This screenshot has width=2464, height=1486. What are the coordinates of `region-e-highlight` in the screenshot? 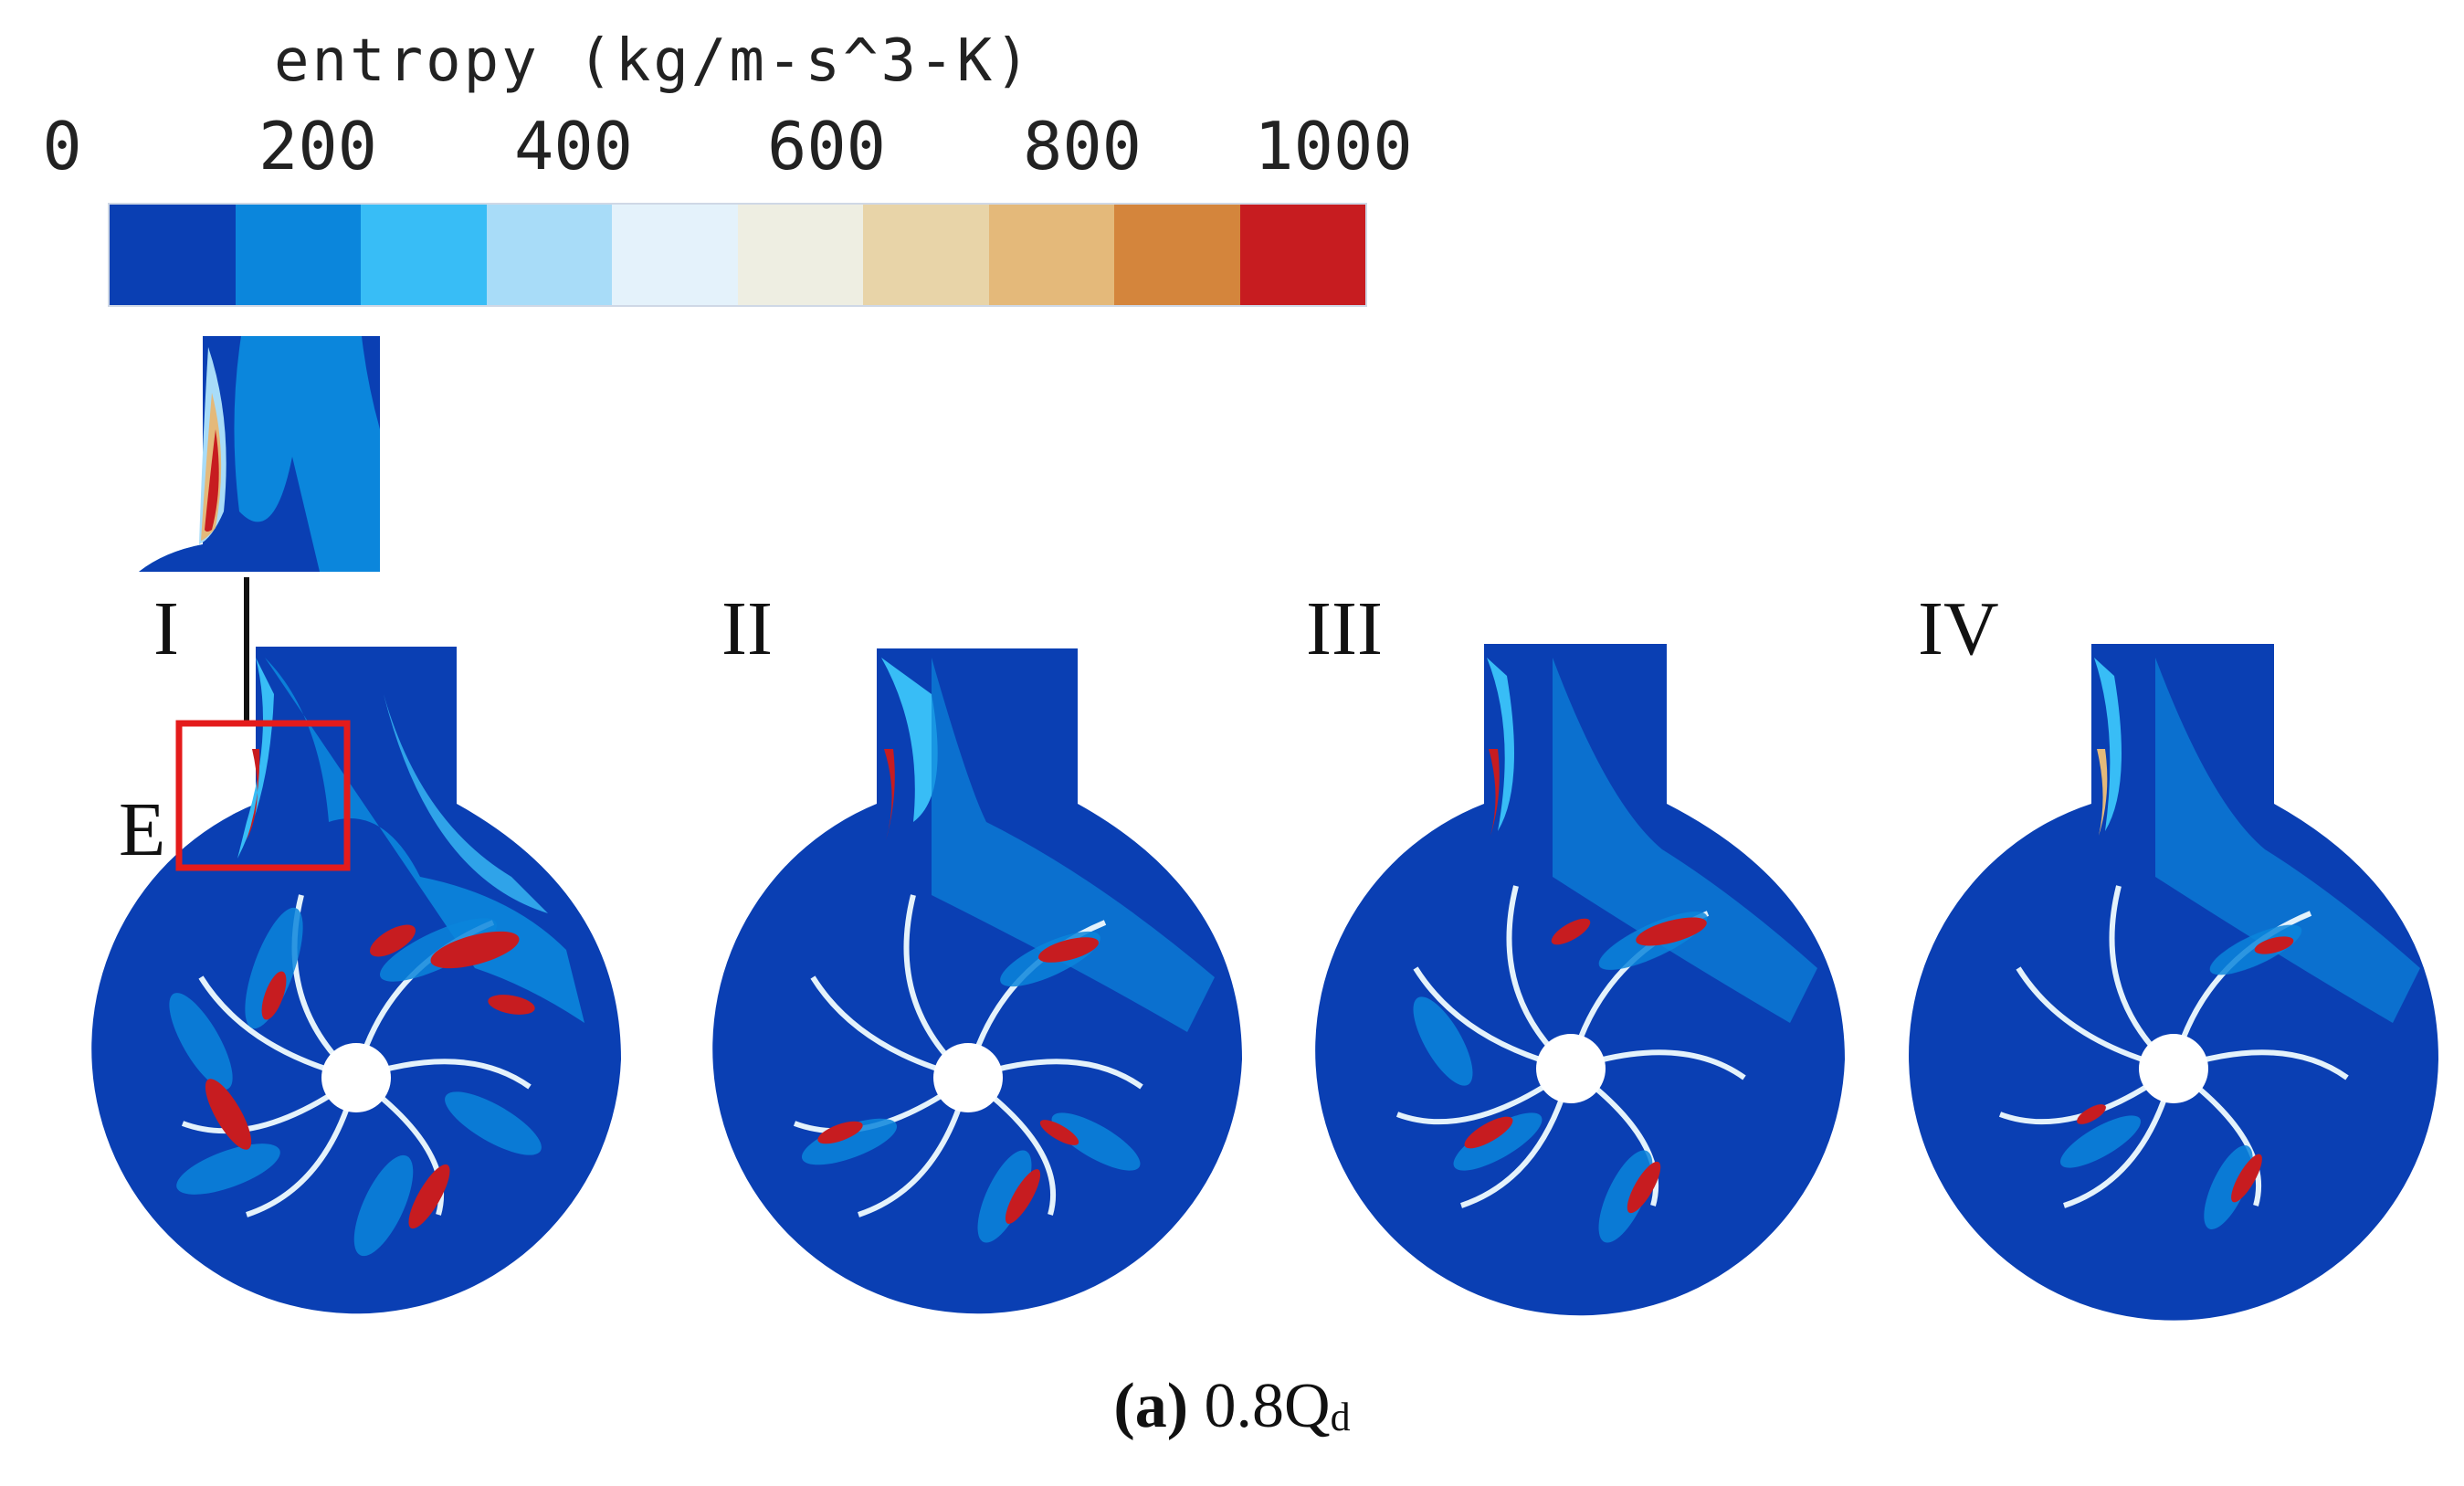 It's located at (263, 795).